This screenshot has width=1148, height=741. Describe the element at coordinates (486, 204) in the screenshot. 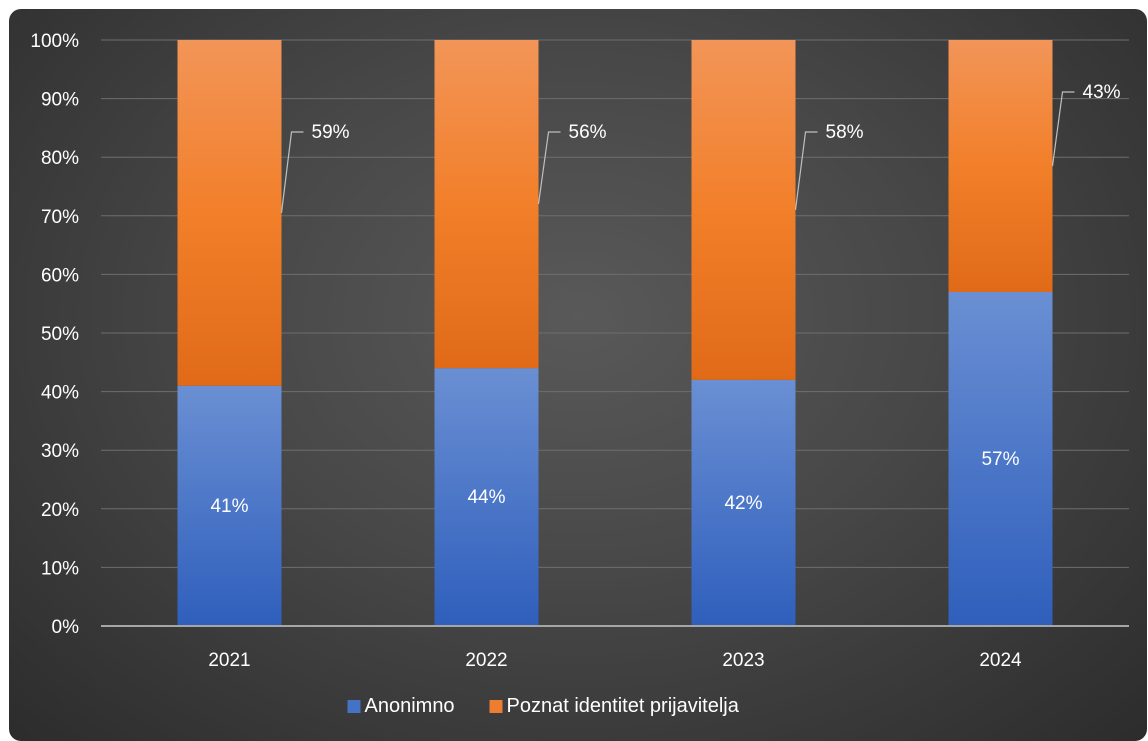

I see `bar-2022-poznat` at that location.